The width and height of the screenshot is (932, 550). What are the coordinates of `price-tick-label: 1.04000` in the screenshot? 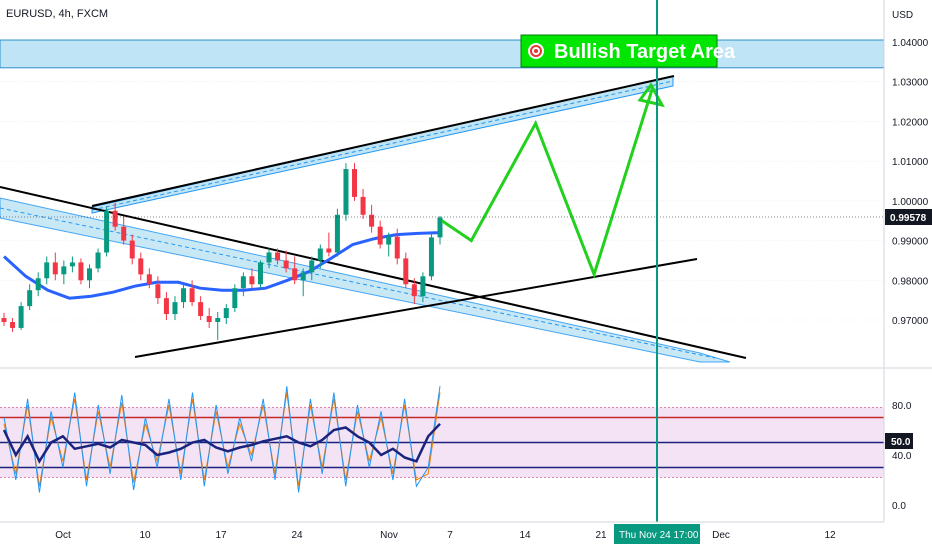 It's located at (910, 43).